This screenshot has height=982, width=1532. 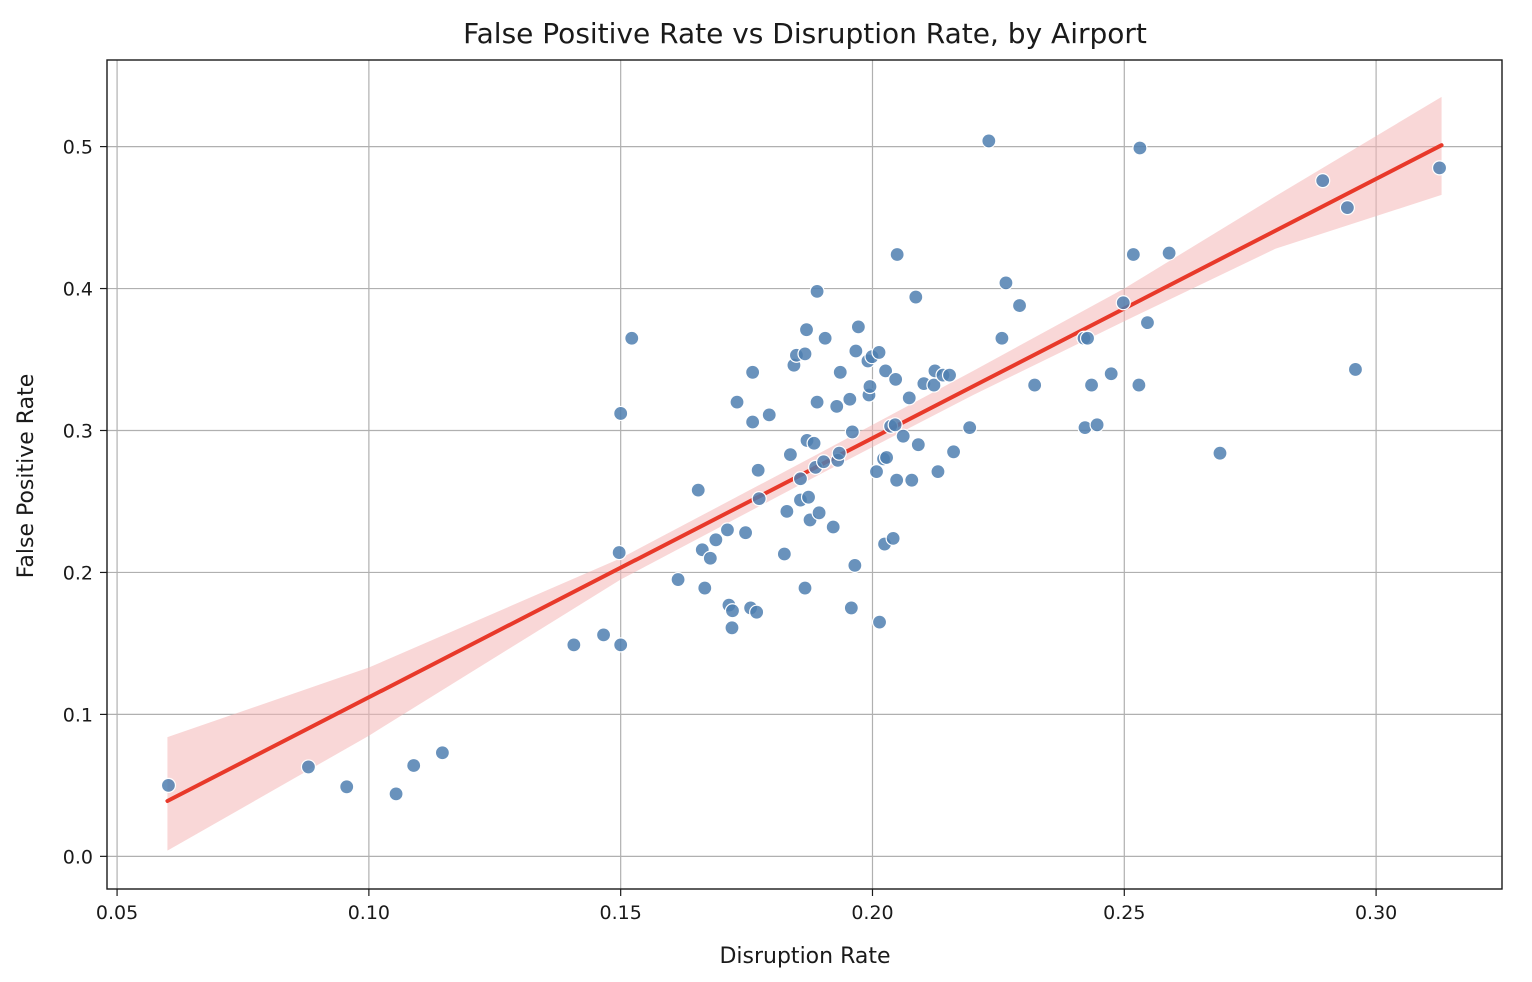 I want to click on x-tick-label: 0.25, so click(x=1124, y=913).